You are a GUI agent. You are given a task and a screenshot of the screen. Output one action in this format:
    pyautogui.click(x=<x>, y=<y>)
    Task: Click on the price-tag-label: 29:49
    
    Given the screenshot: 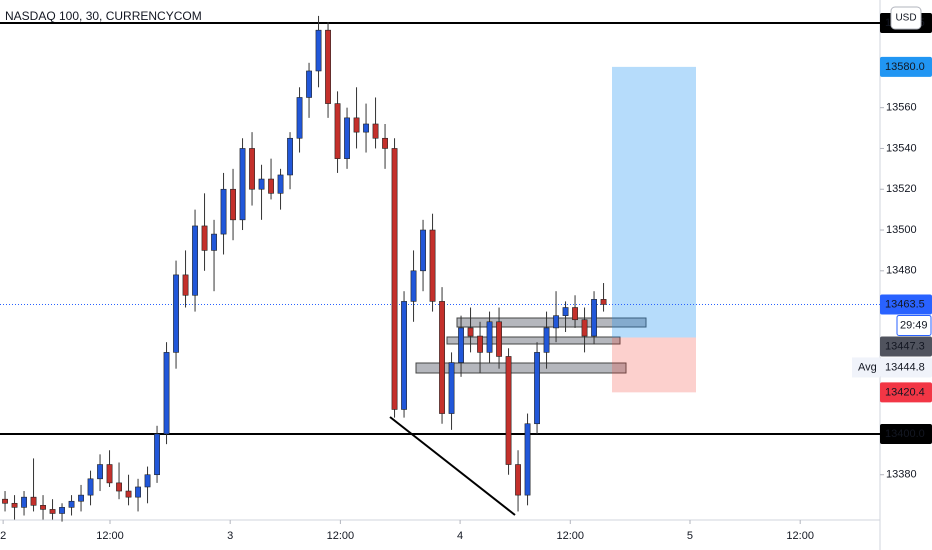 What is the action you would take?
    pyautogui.click(x=914, y=325)
    